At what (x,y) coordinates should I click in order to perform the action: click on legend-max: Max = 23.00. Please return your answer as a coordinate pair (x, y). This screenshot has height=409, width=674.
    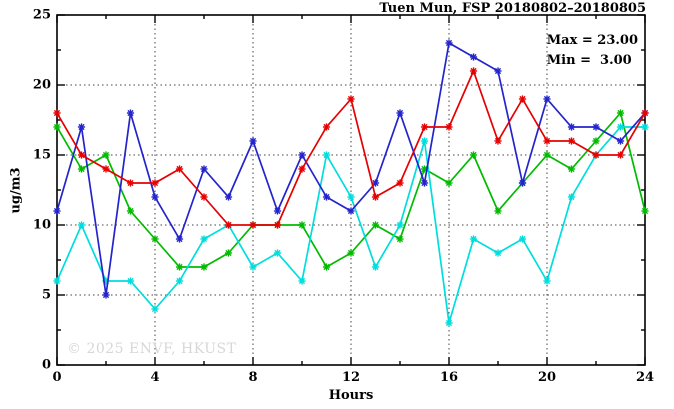
    Looking at the image, I should click on (592, 40).